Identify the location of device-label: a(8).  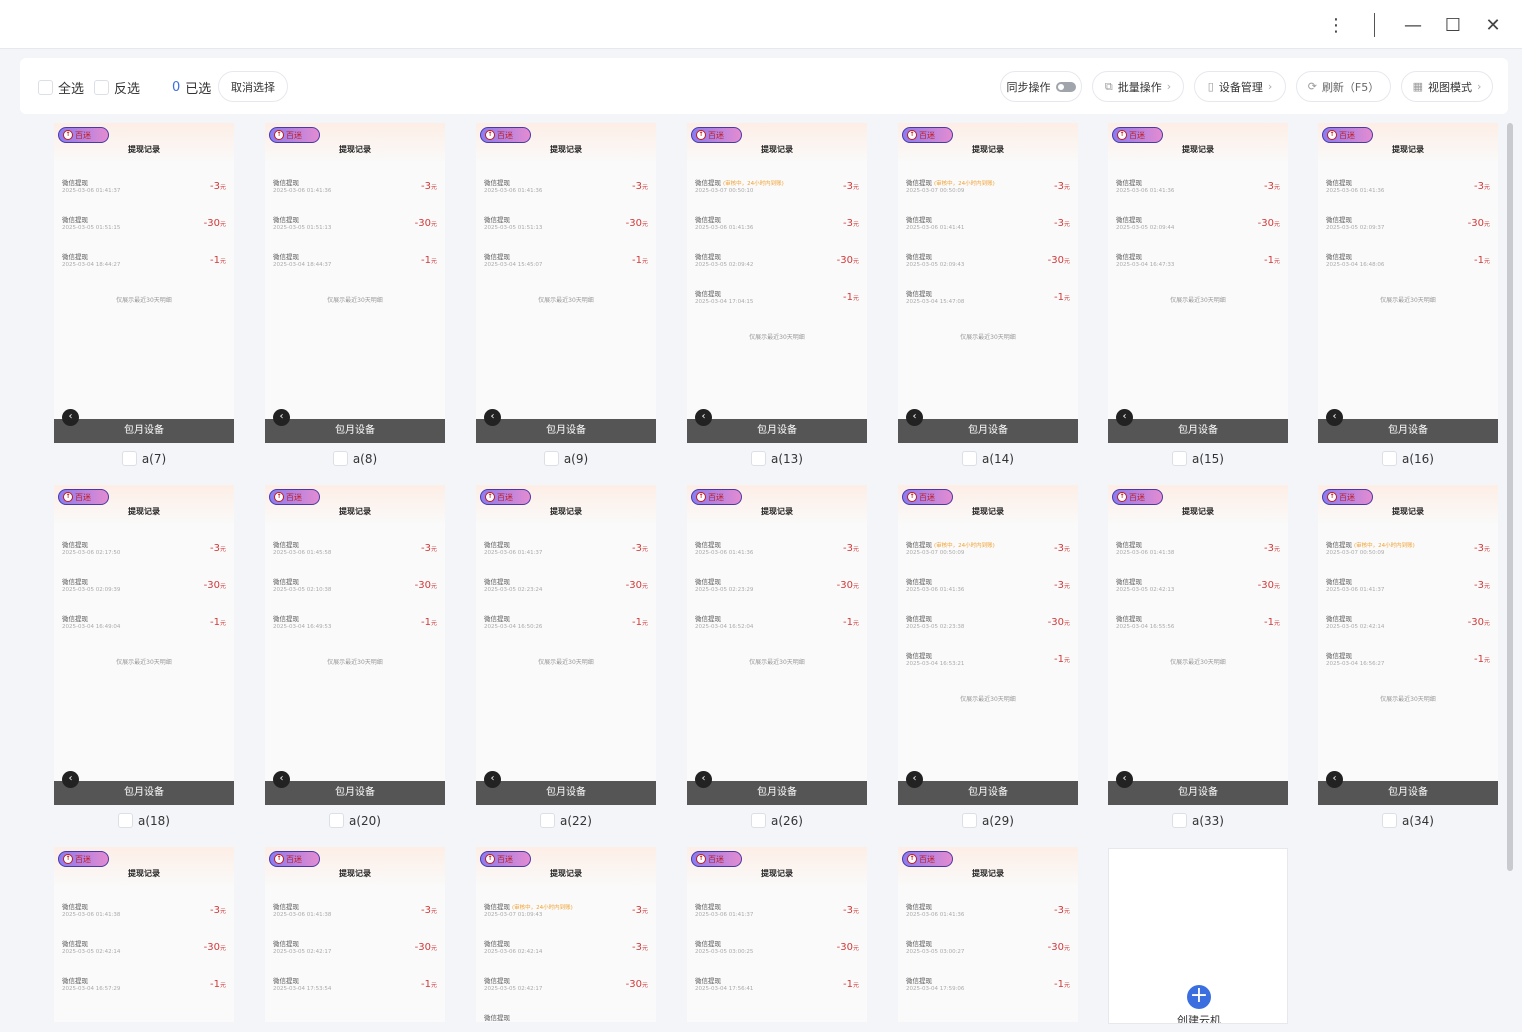
(355, 458).